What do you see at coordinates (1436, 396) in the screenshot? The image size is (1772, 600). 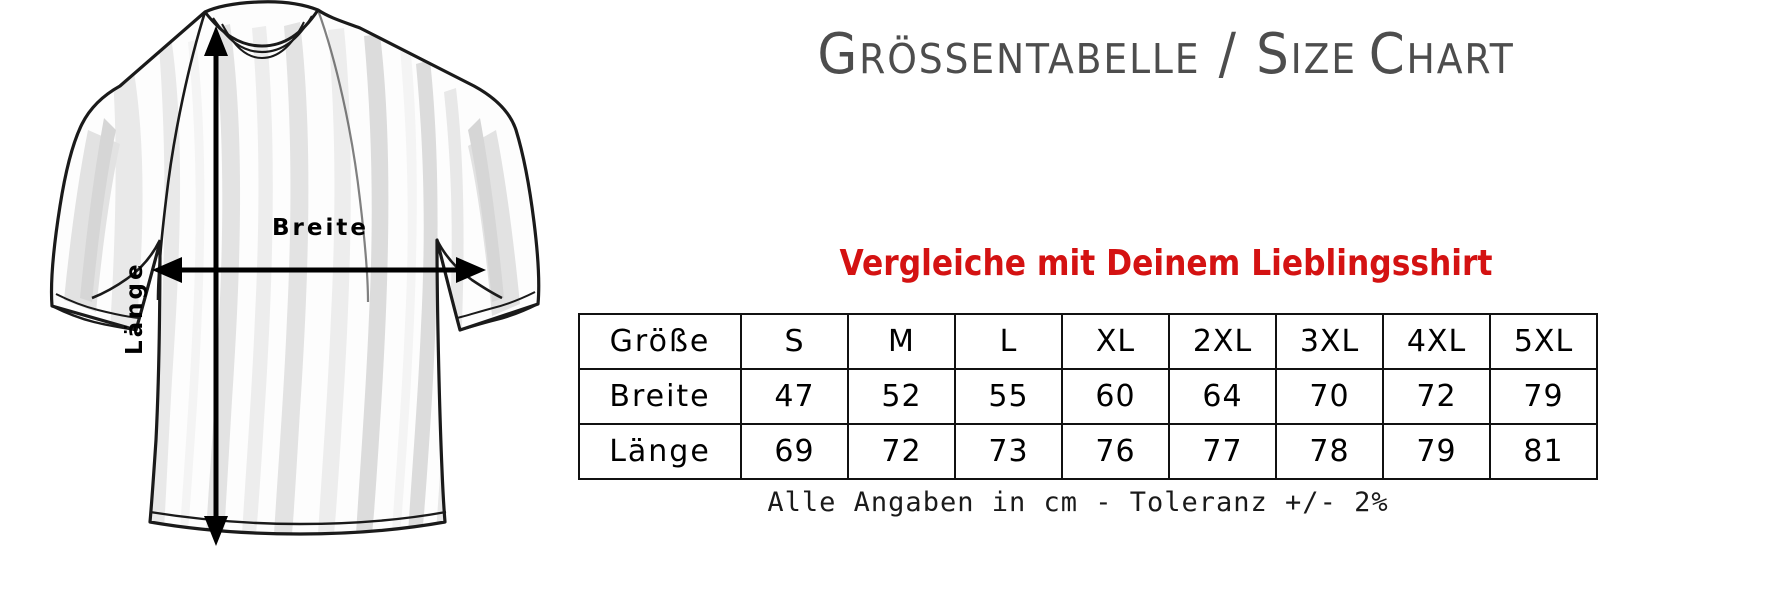 I see `cell-breite-4xl: 72` at bounding box center [1436, 396].